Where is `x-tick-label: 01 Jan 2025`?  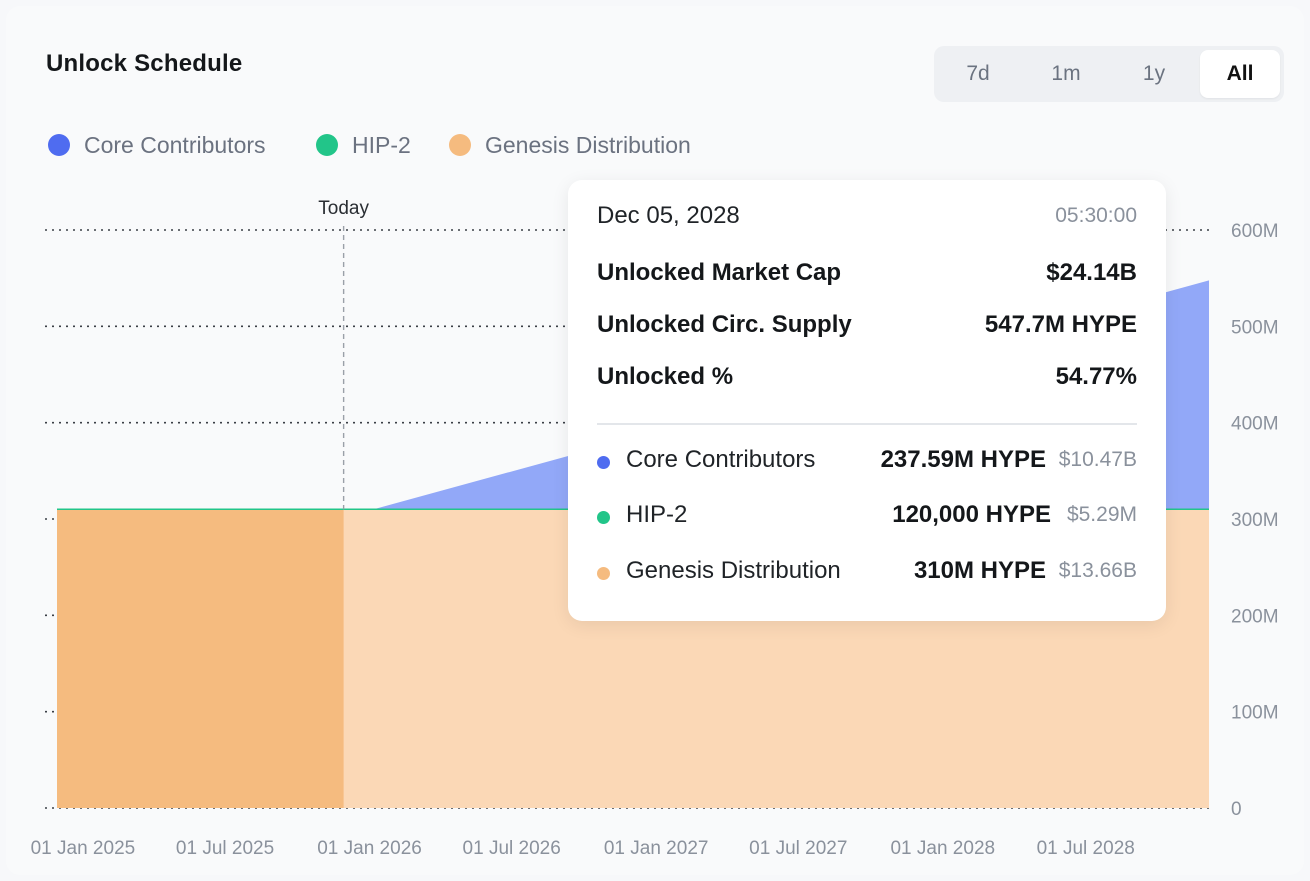
x-tick-label: 01 Jan 2025 is located at coordinates (83, 848).